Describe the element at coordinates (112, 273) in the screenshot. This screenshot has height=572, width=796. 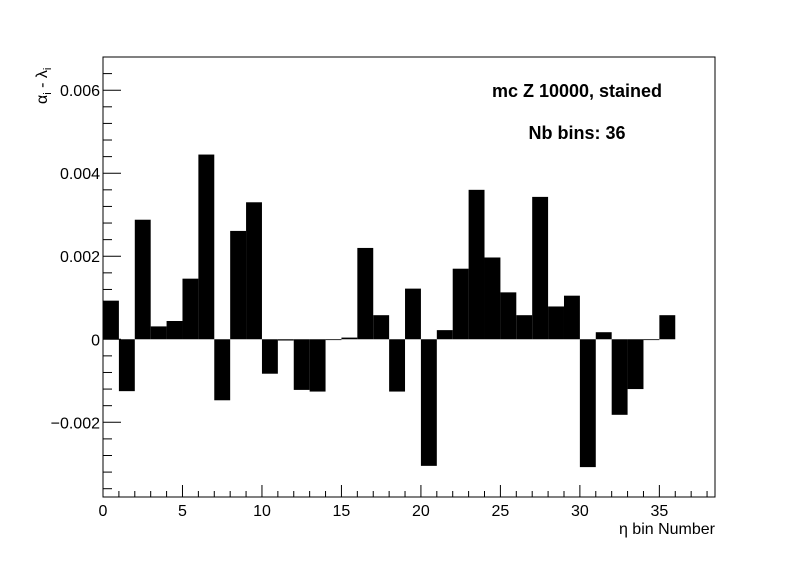
I see `y-axis-ticks` at that location.